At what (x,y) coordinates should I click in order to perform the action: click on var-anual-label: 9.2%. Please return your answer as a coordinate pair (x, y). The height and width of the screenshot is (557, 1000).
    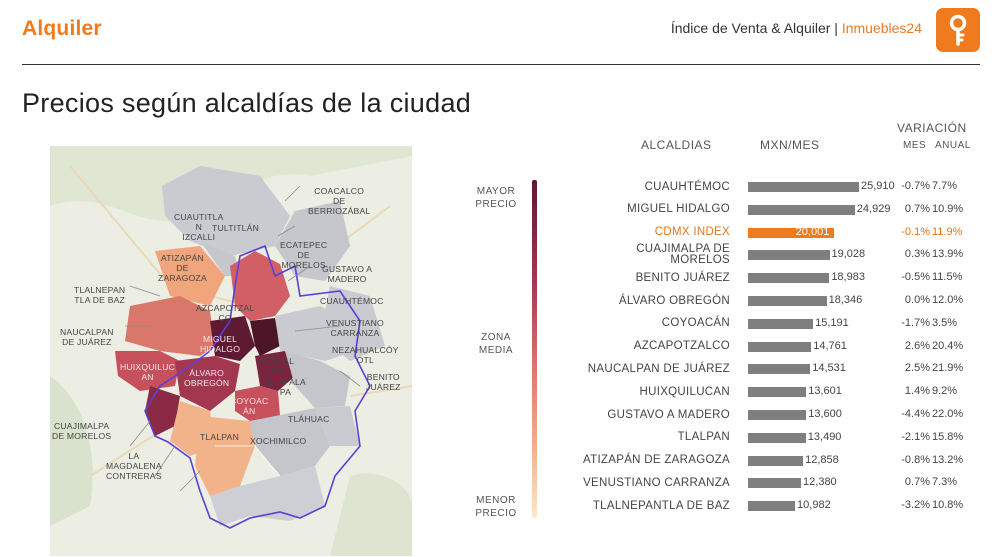
    Looking at the image, I should click on (945, 391).